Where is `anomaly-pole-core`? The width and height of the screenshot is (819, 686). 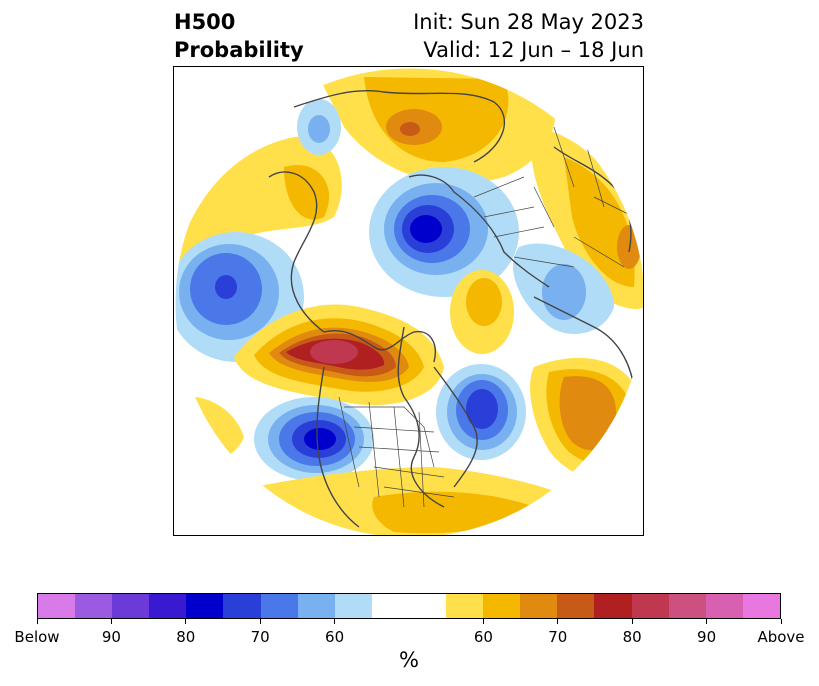
anomaly-pole-core is located at coordinates (484, 302).